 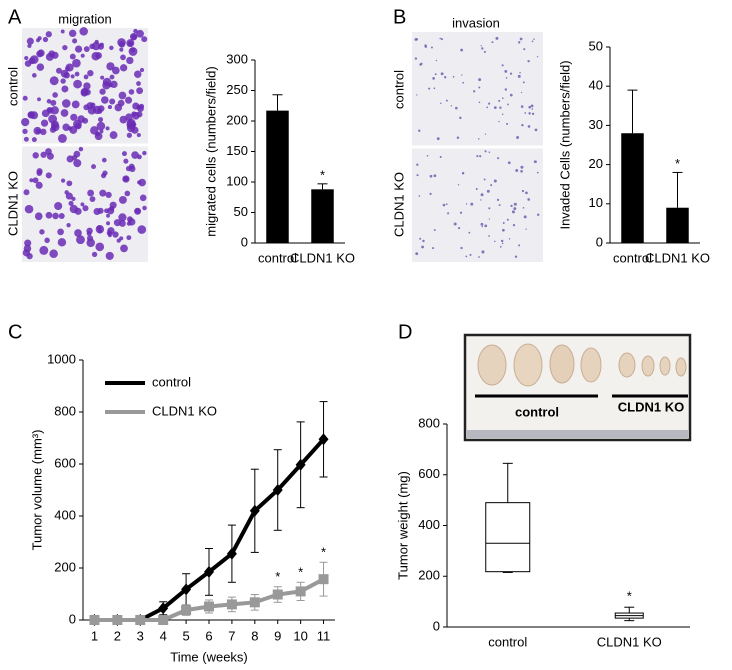 I want to click on x-tick-label: 2, so click(x=117, y=635).